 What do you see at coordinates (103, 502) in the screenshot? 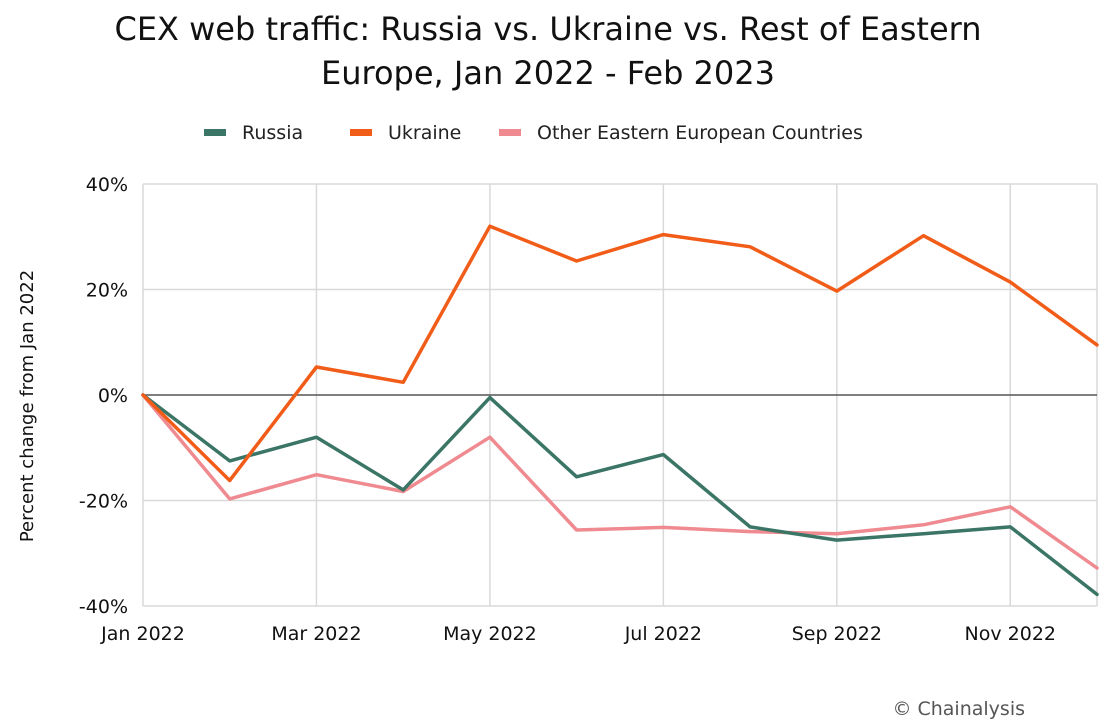
I see `y-tick-label: -20%` at bounding box center [103, 502].